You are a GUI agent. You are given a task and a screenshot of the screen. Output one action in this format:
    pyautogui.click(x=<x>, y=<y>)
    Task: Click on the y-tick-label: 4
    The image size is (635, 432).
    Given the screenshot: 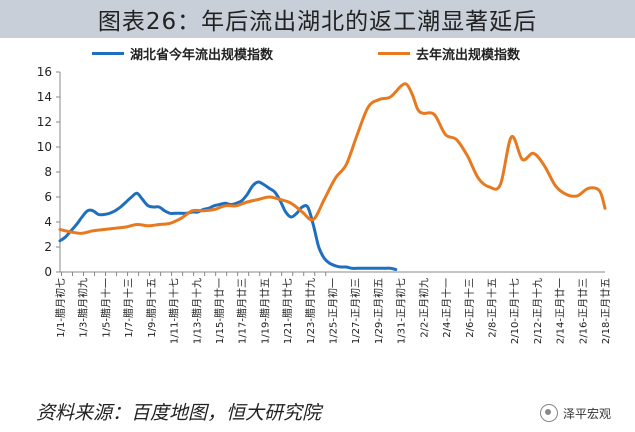 What is the action you would take?
    pyautogui.click(x=48, y=222)
    